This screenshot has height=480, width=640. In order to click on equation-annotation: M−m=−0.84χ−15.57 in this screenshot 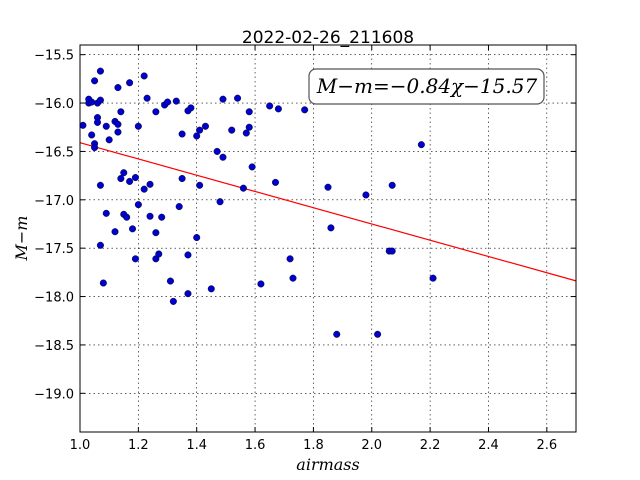, I will do `click(427, 86)`.